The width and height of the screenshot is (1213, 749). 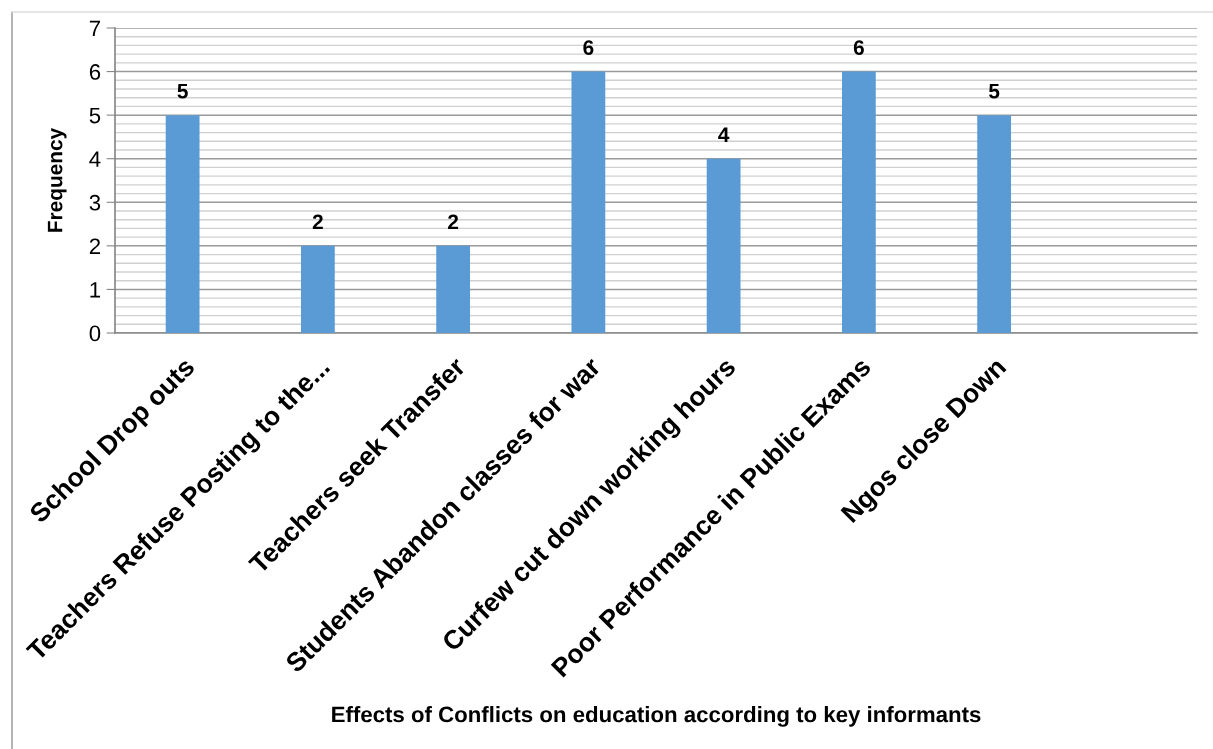 I want to click on y-tick-label: 2, so click(x=94, y=246).